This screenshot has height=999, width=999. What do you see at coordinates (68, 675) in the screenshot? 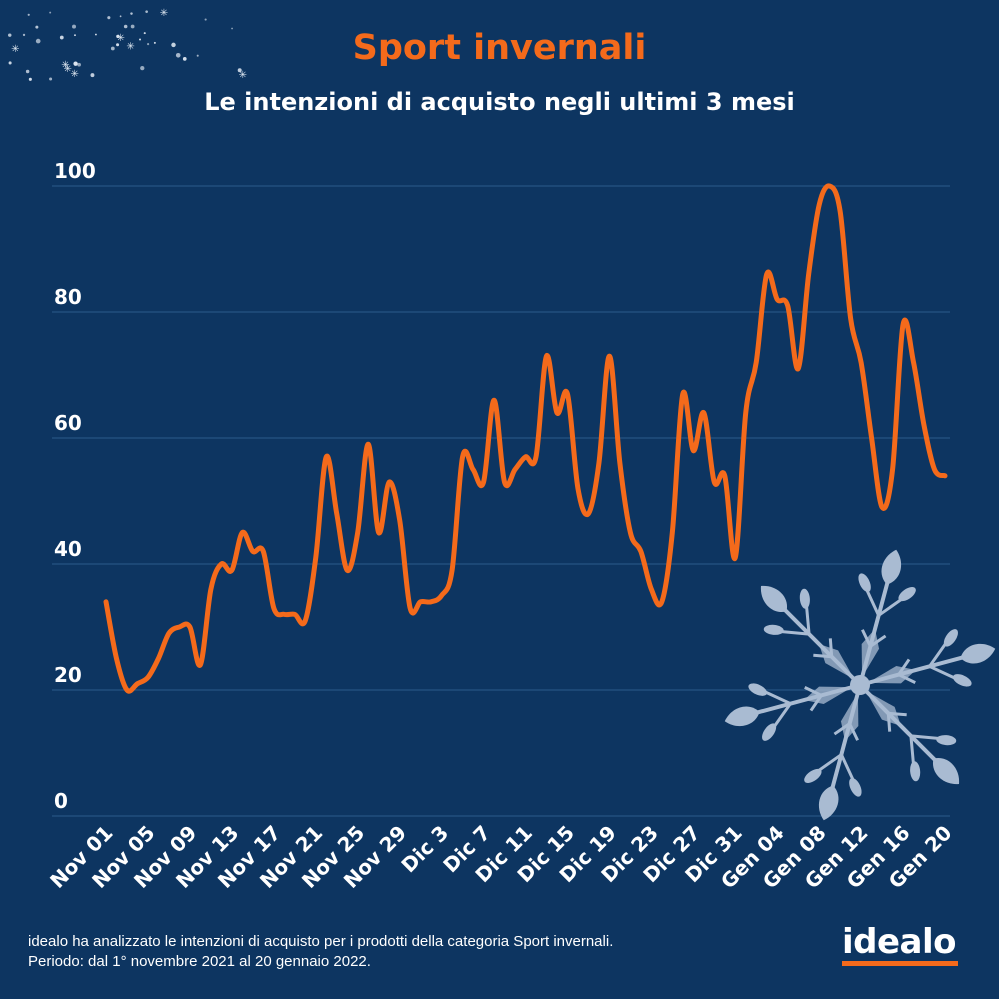
I see `y-tick-label: 20` at bounding box center [68, 675].